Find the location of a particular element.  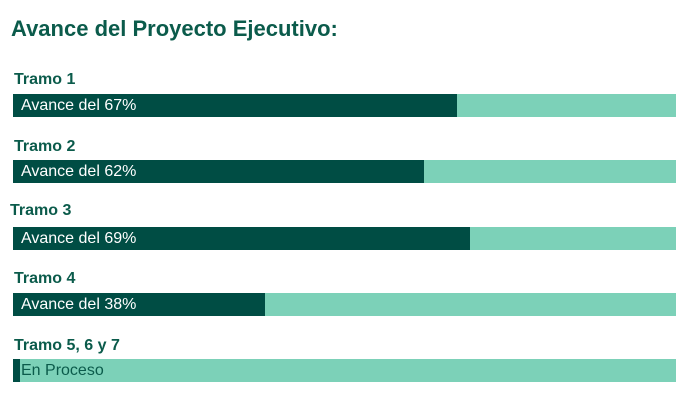

progress-track: Avance del 38% is located at coordinates (344, 304).